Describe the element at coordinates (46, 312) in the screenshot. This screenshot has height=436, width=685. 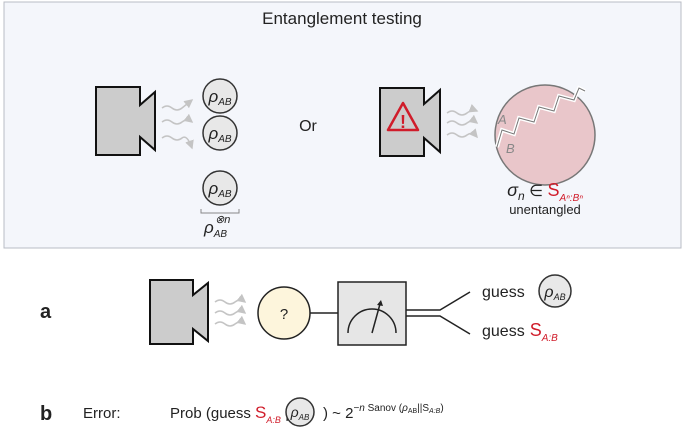
I see `part-a-label: a` at that location.